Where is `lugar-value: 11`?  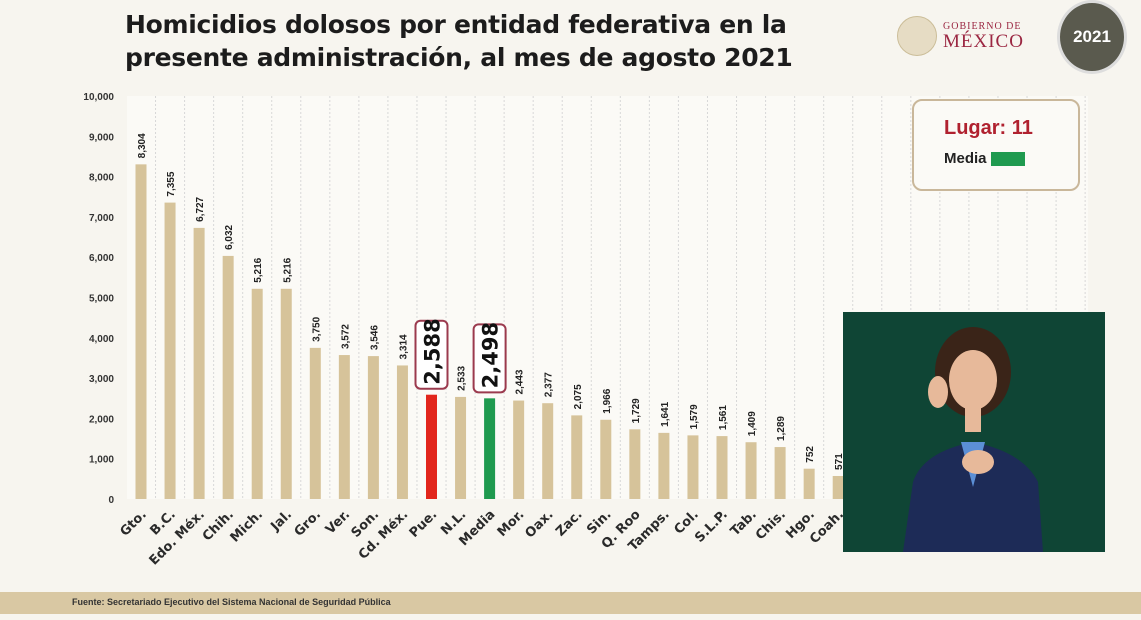
lugar-value: 11 is located at coordinates (1022, 128).